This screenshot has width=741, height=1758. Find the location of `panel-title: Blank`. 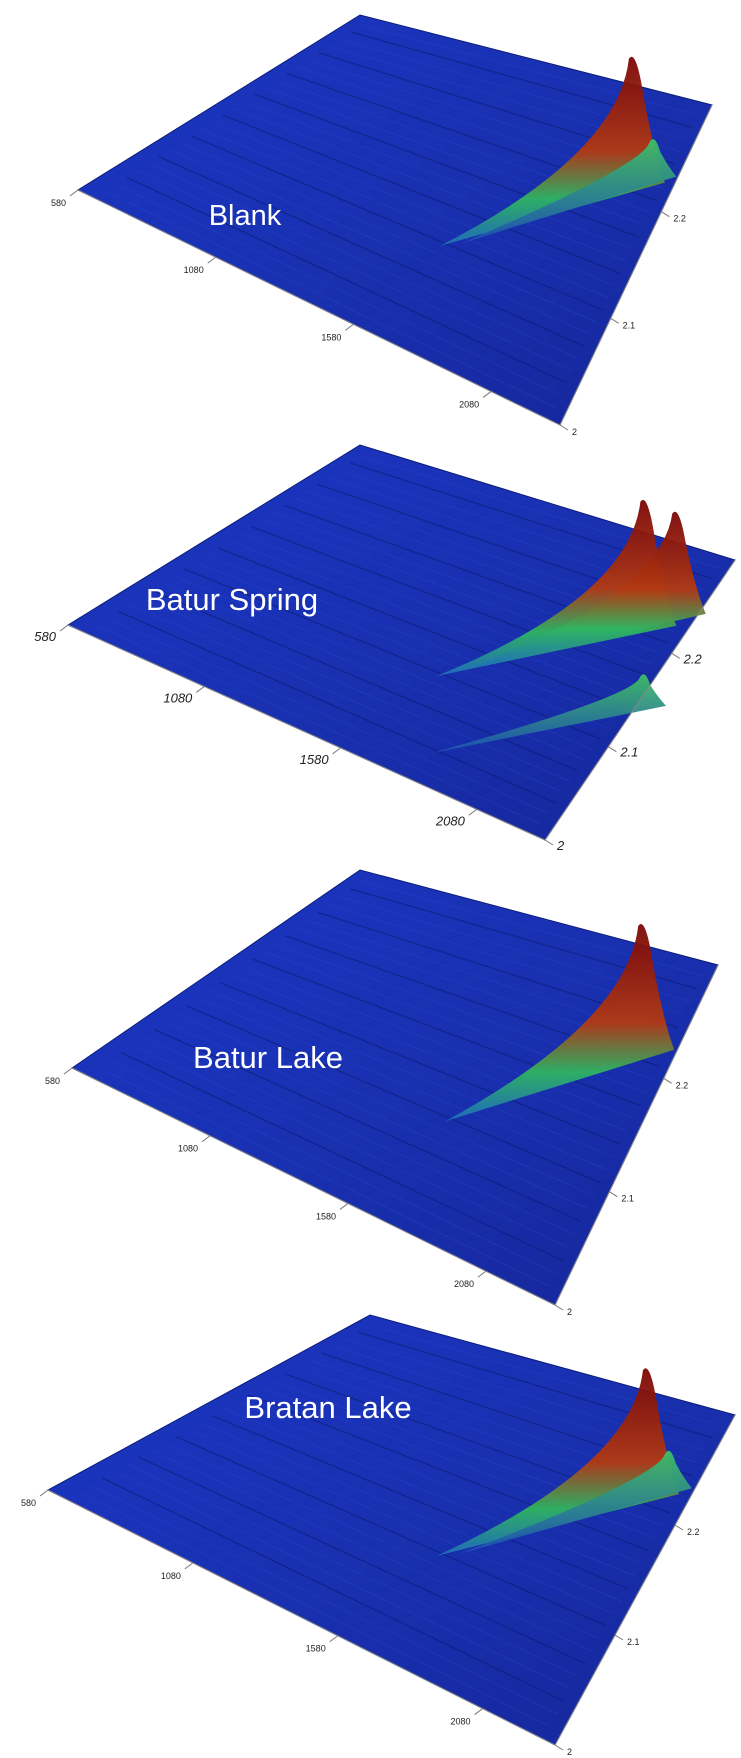

panel-title: Blank is located at coordinates (245, 216).